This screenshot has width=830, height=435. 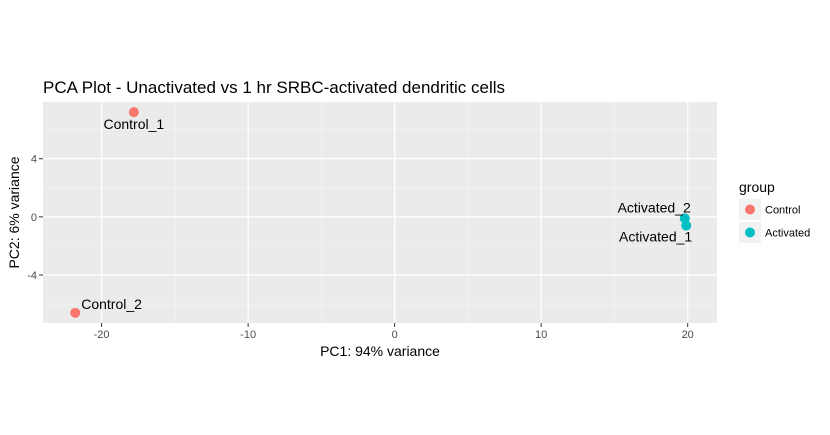 What do you see at coordinates (14, 212) in the screenshot?
I see `y-axis-title: PC2: 6% variance` at bounding box center [14, 212].